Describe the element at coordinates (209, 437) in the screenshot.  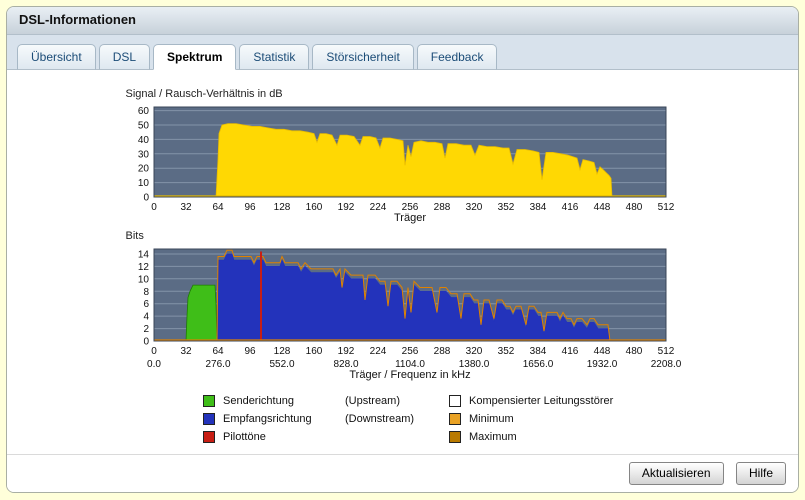
I see `legend-swatch-pilot` at that location.